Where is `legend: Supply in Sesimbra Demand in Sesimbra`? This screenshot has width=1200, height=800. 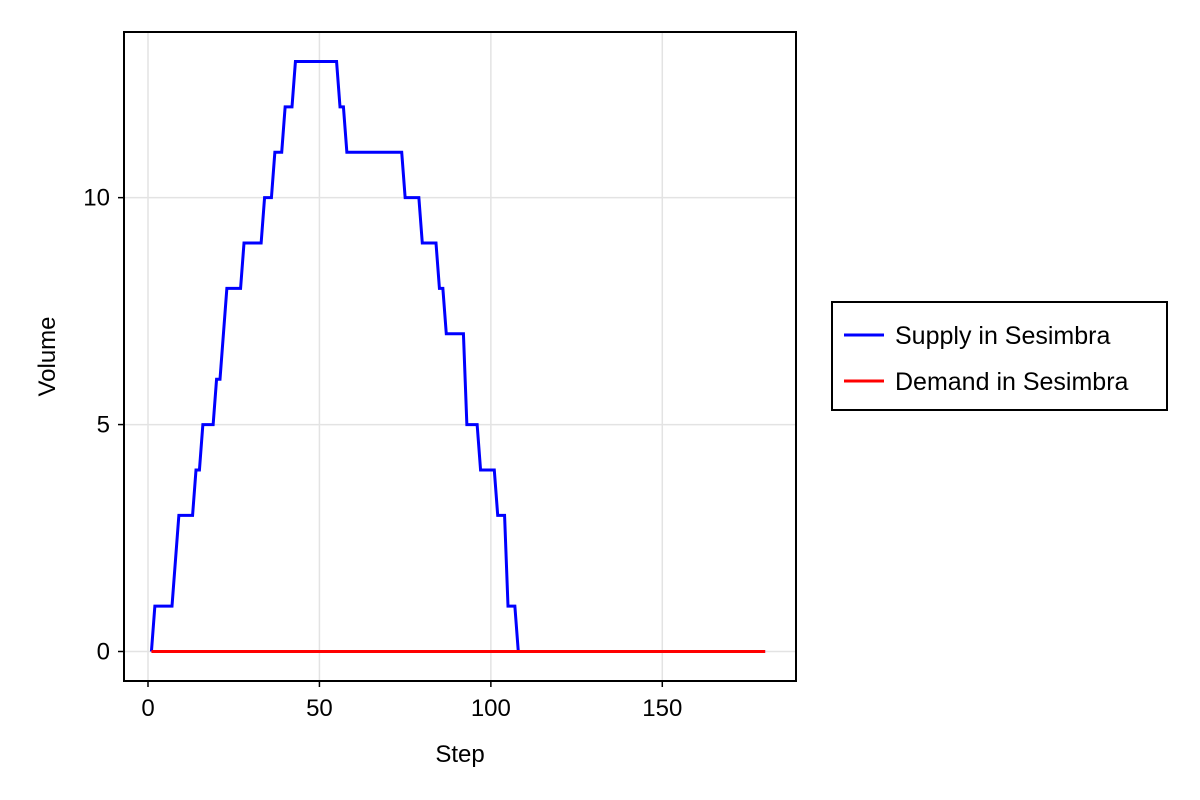
legend: Supply in Sesimbra Demand in Sesimbra is located at coordinates (999, 356).